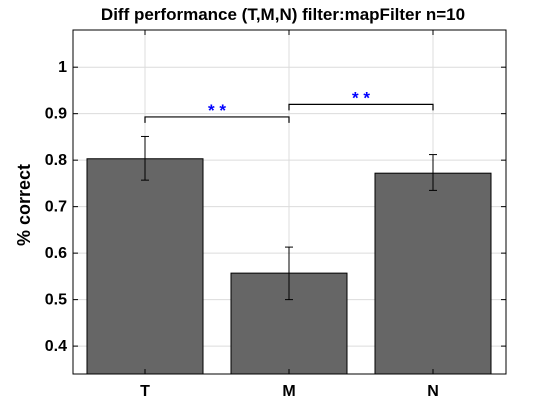  I want to click on bar-T, so click(145, 266).